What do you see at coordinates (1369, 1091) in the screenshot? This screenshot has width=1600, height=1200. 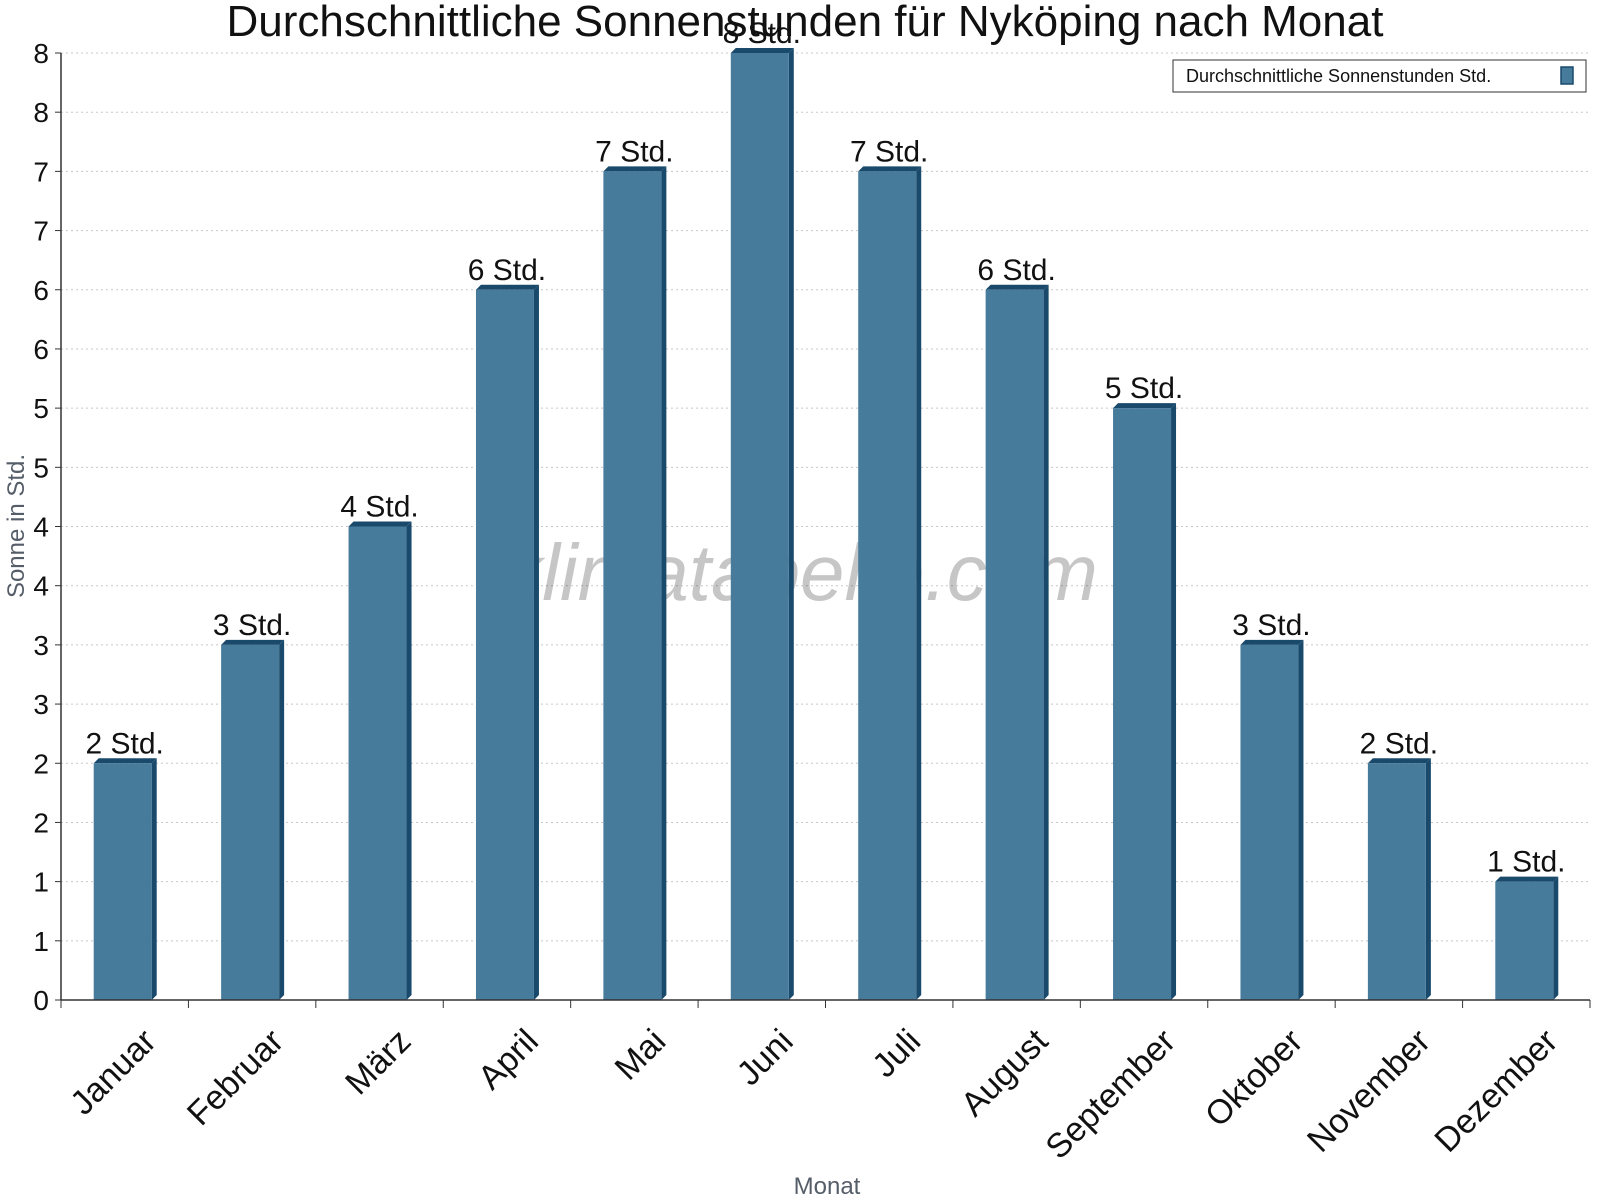 I see `x-tick-label: November` at bounding box center [1369, 1091].